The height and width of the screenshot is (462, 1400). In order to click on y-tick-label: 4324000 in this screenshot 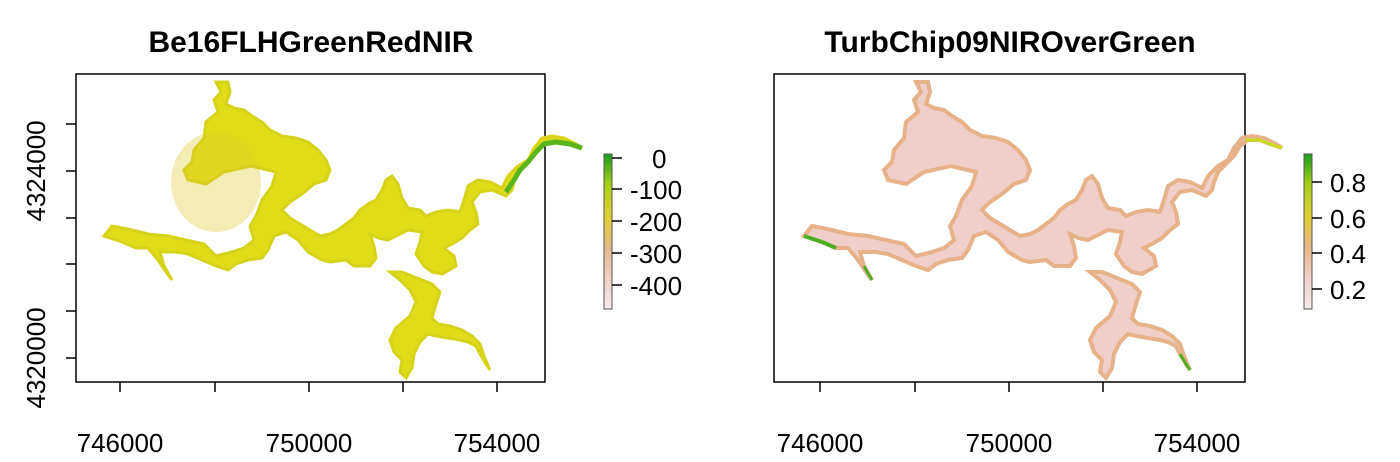, I will do `click(36, 170)`.